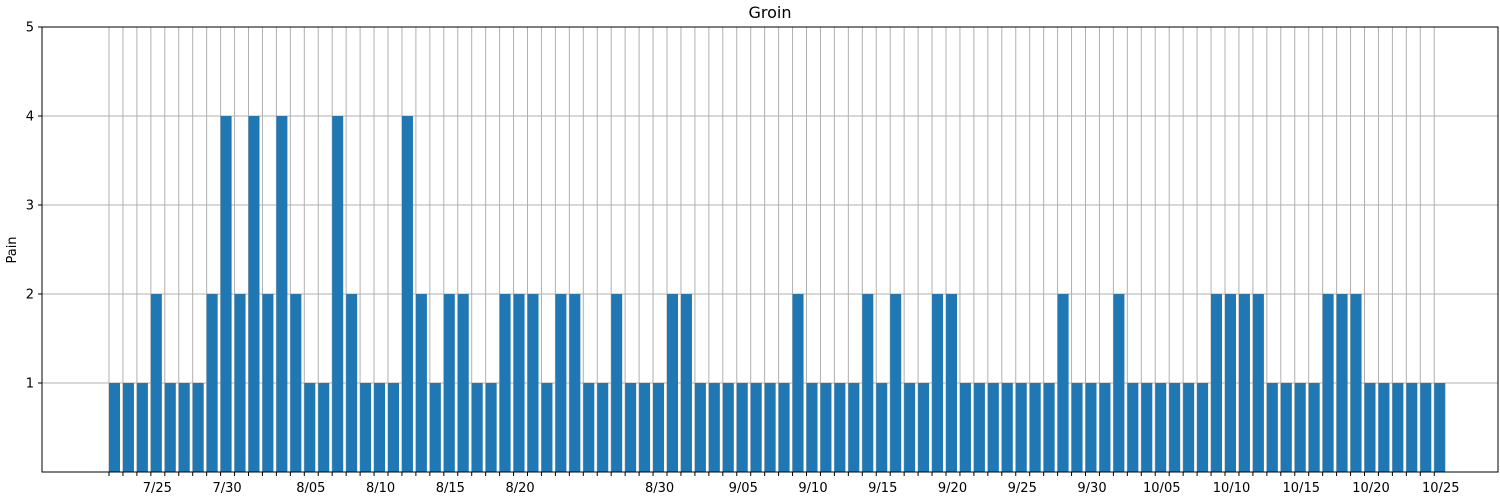 The image size is (1500, 500). What do you see at coordinates (1301, 488) in the screenshot?
I see `x-tick-label: 10/15` at bounding box center [1301, 488].